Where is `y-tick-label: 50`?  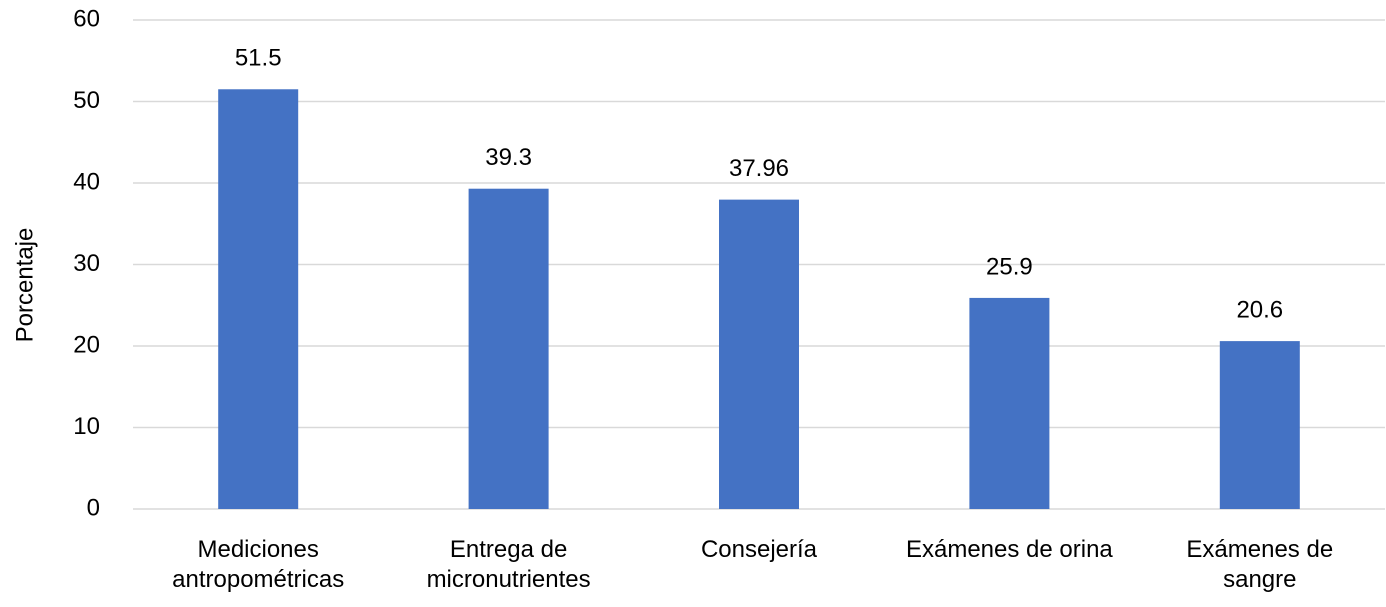
y-tick-label: 50 is located at coordinates (86, 100).